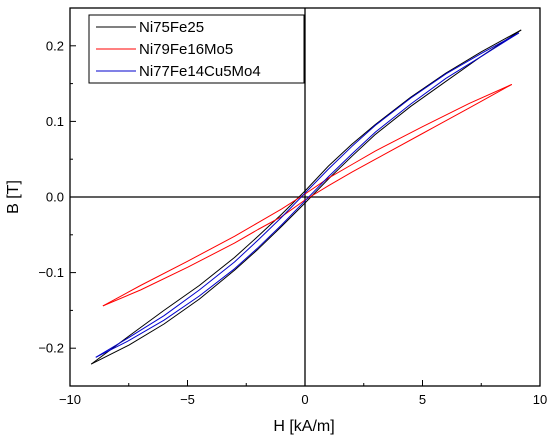 The width and height of the screenshot is (550, 441). I want to click on x-tick-label: 10, so click(540, 399).